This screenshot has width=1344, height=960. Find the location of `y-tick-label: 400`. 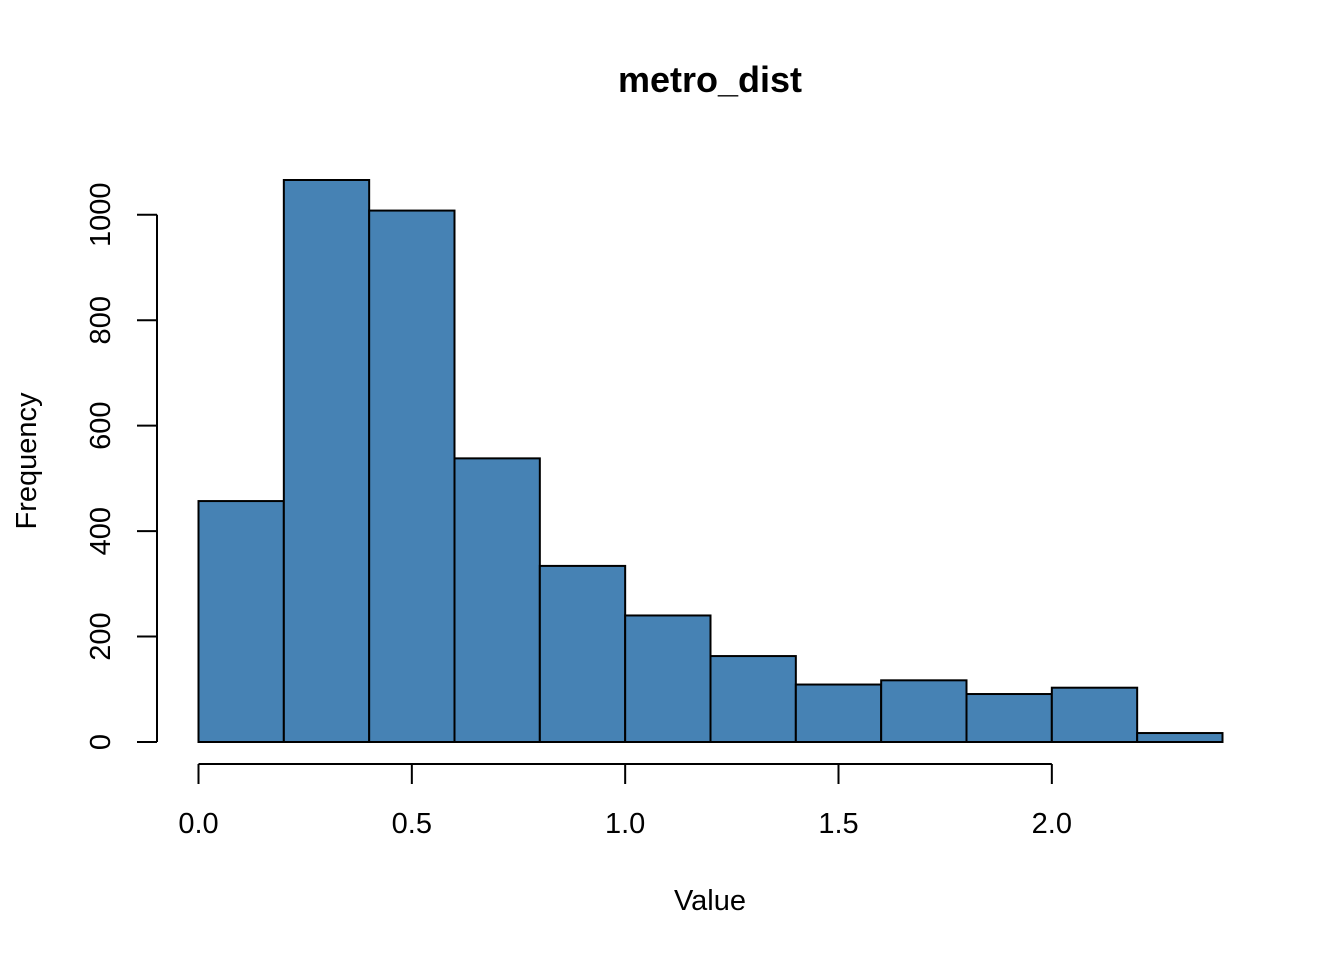

y-tick-label: 400 is located at coordinates (101, 531).